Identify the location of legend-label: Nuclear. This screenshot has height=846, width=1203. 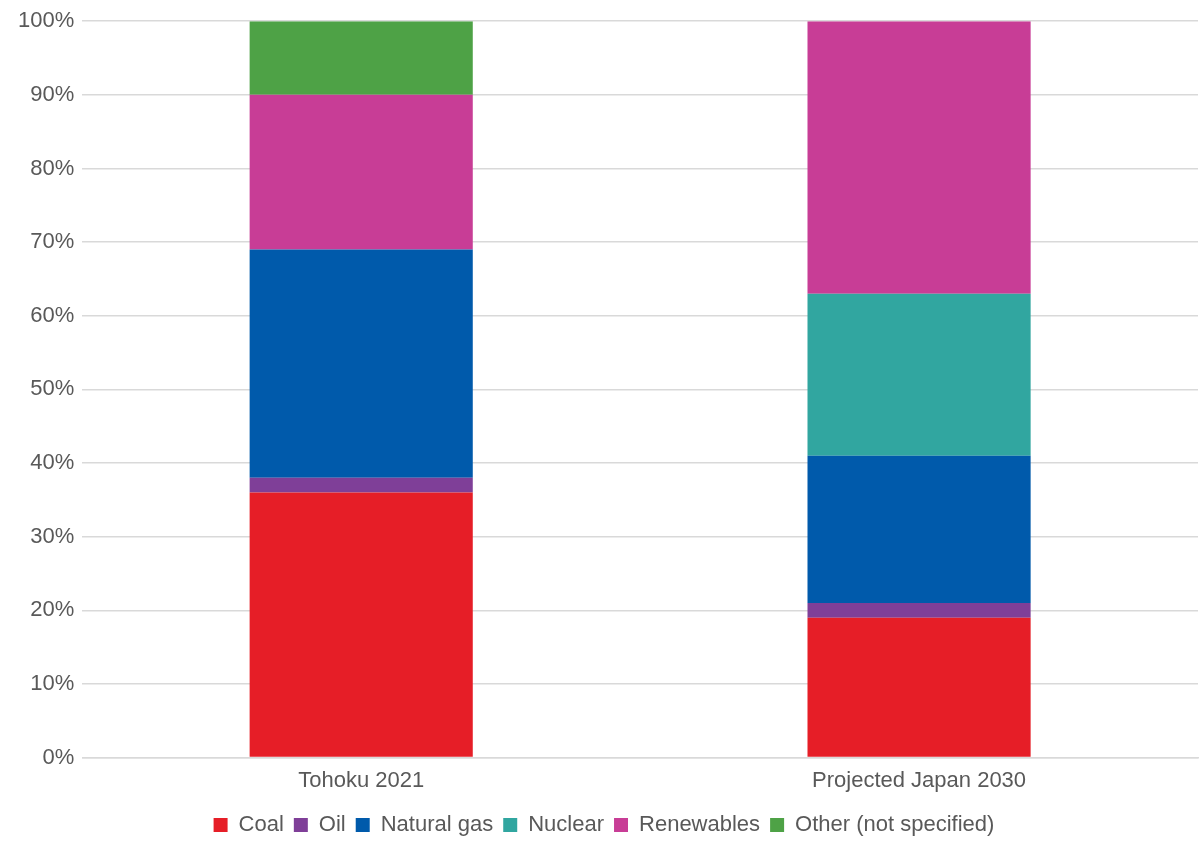
(566, 824).